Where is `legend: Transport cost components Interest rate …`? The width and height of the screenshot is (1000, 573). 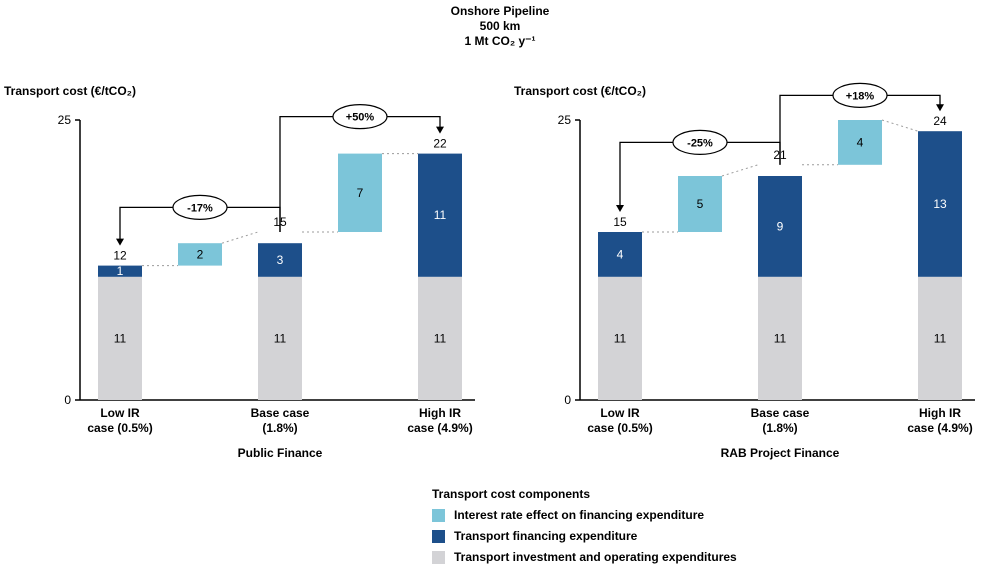 legend: Transport cost components Interest rate … is located at coordinates (584, 529).